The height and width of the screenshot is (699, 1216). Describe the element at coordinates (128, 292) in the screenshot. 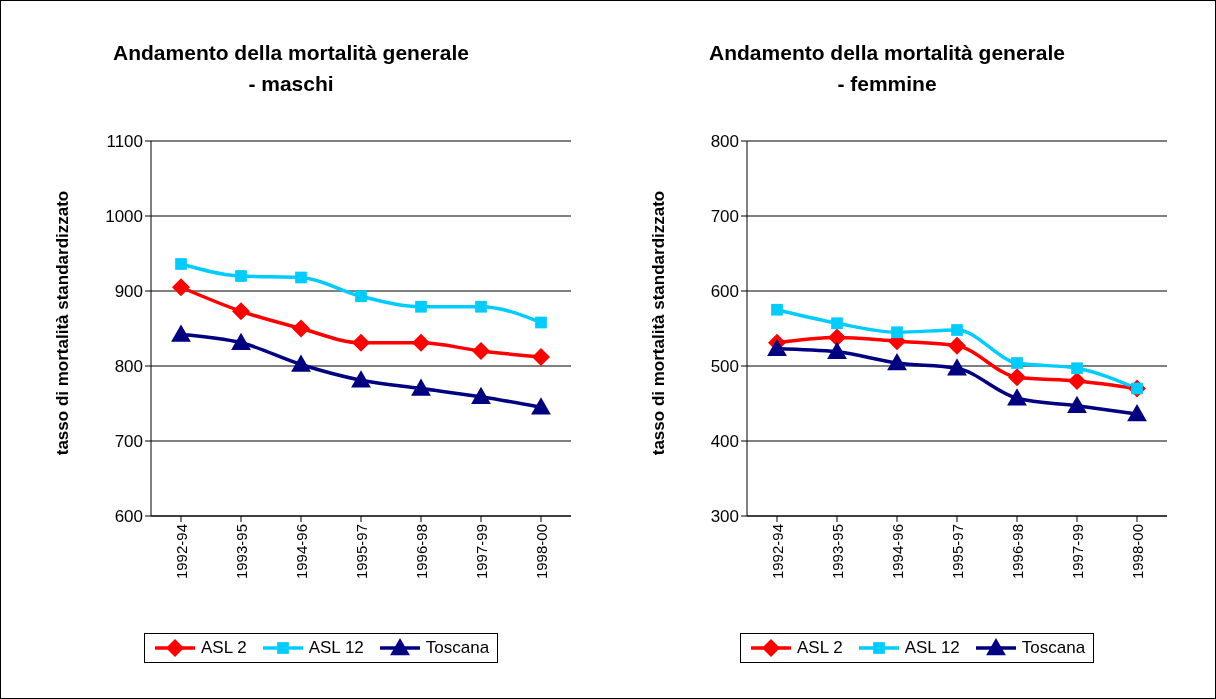

I see `y-tick-label: 900` at that location.